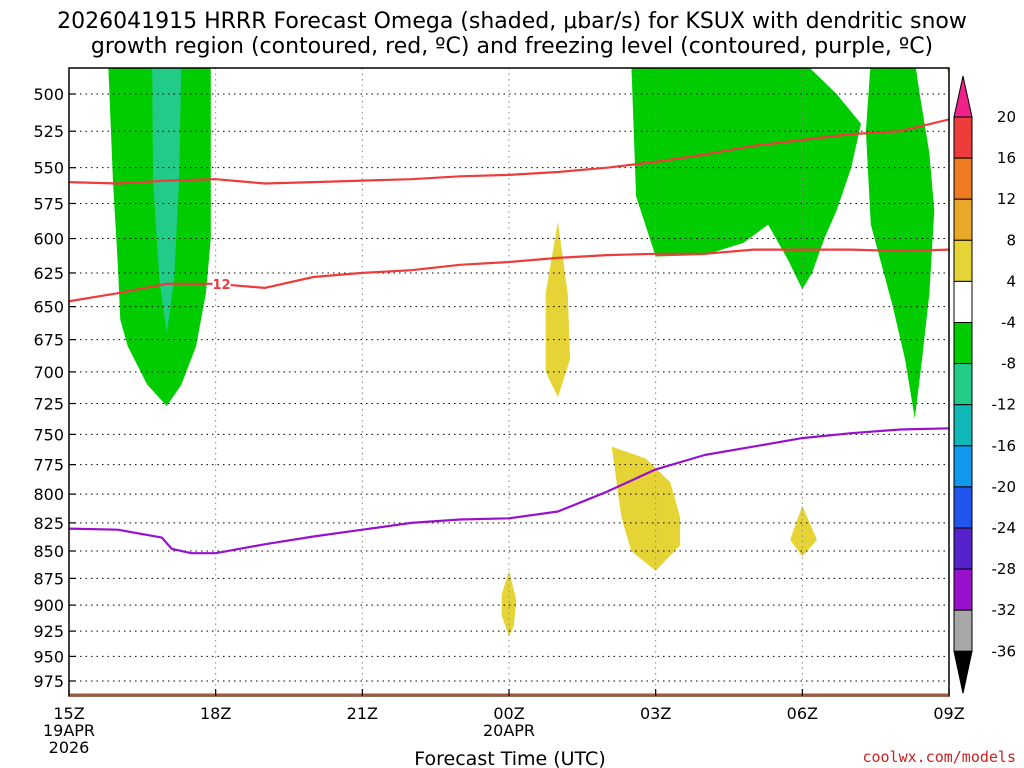 This screenshot has width=1024, height=768. I want to click on colorbar-under-arrow, so click(963, 672).